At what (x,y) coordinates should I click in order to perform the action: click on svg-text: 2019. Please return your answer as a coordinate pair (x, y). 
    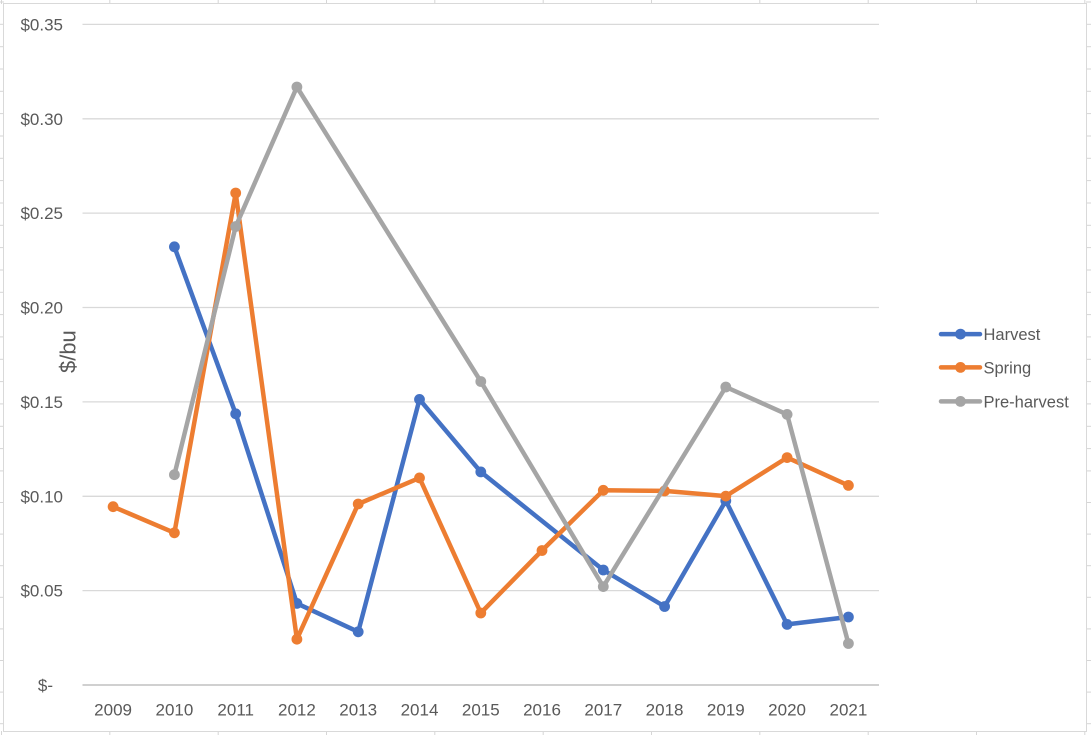
    Looking at the image, I should click on (726, 710).